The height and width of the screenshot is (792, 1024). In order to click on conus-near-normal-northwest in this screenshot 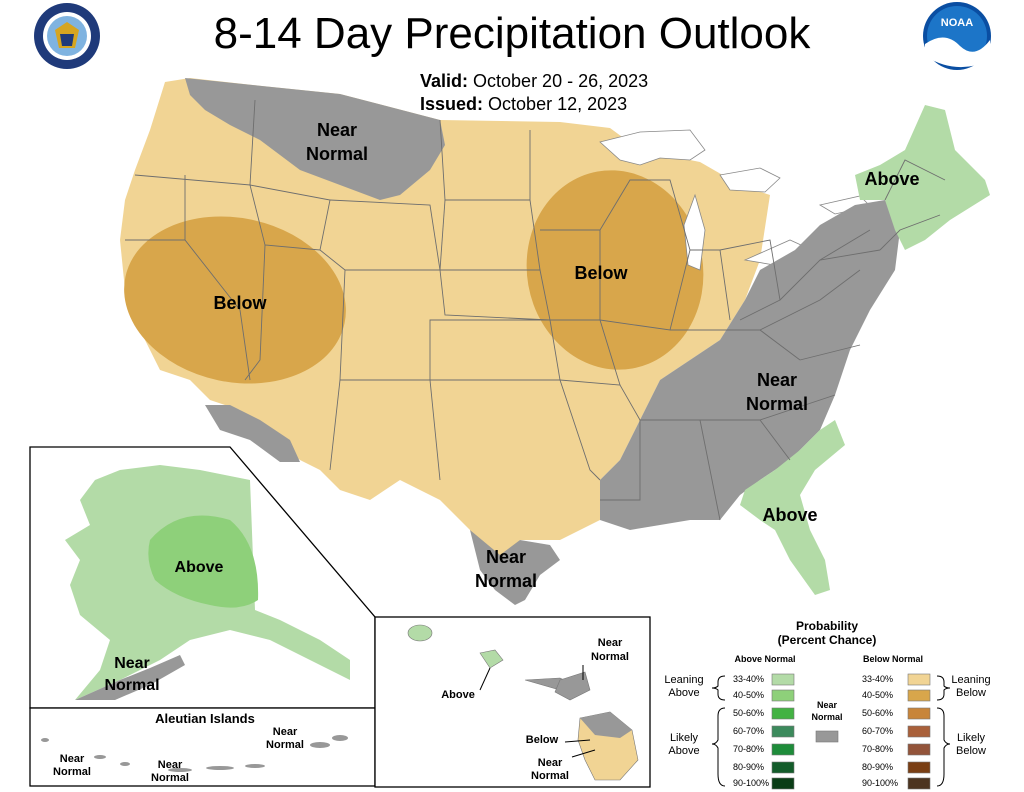, I will do `click(315, 139)`.